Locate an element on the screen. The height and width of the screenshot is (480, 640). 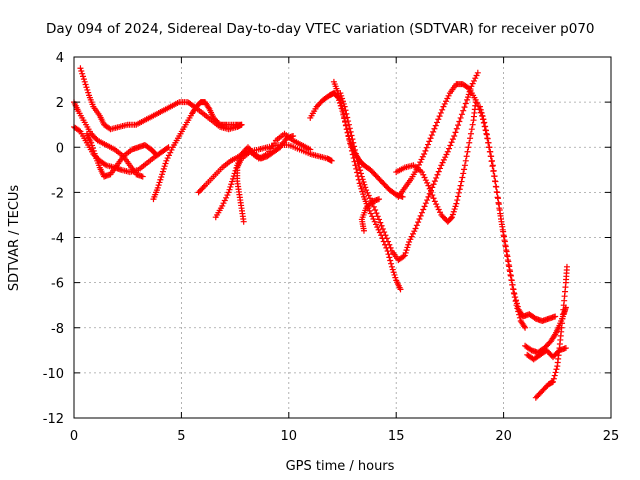
y-tick-label: -10 is located at coordinates (53, 374).